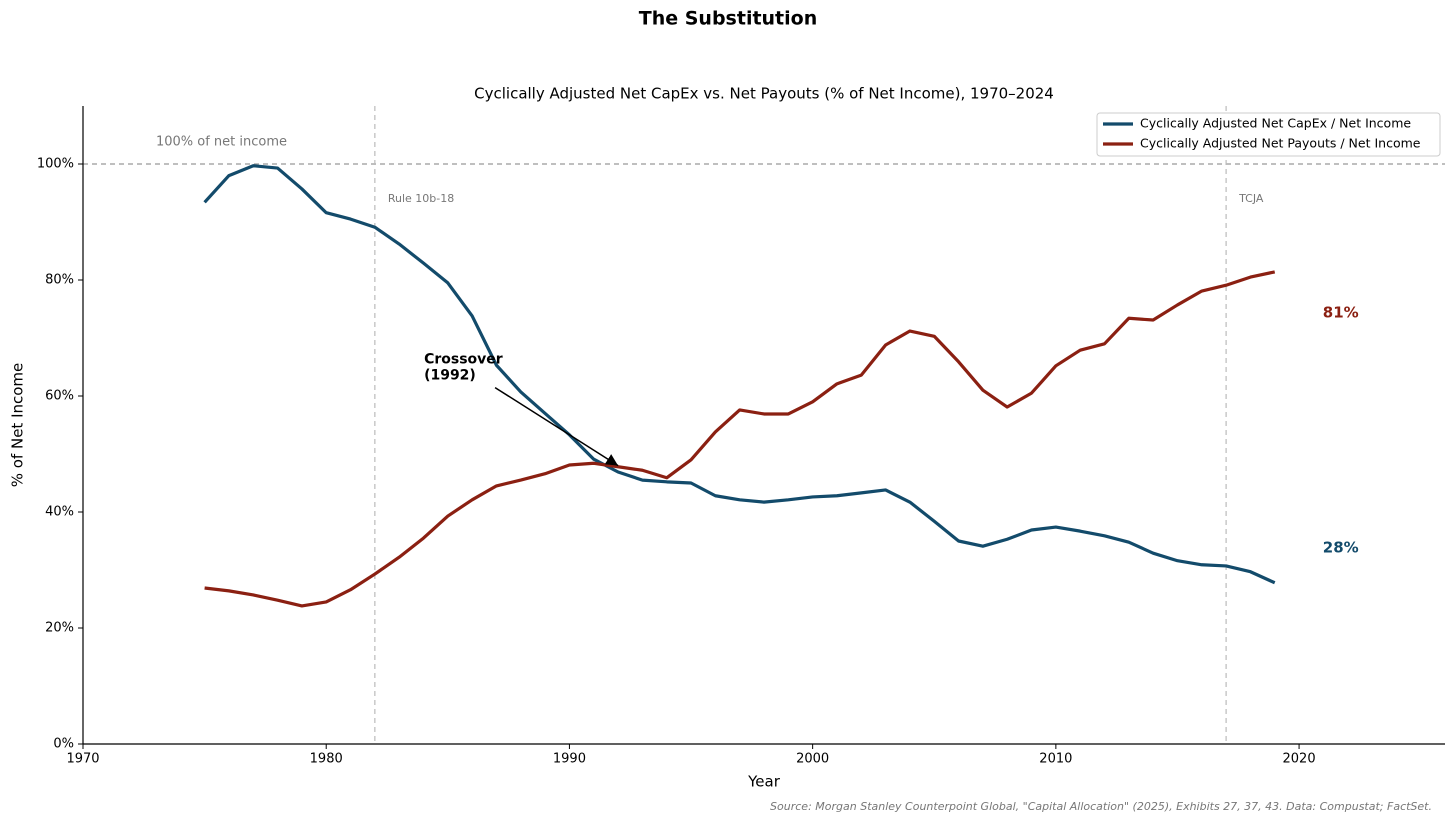 This screenshot has width=1456, height=825. I want to click on chart-title: The Substitution, so click(728, 19).